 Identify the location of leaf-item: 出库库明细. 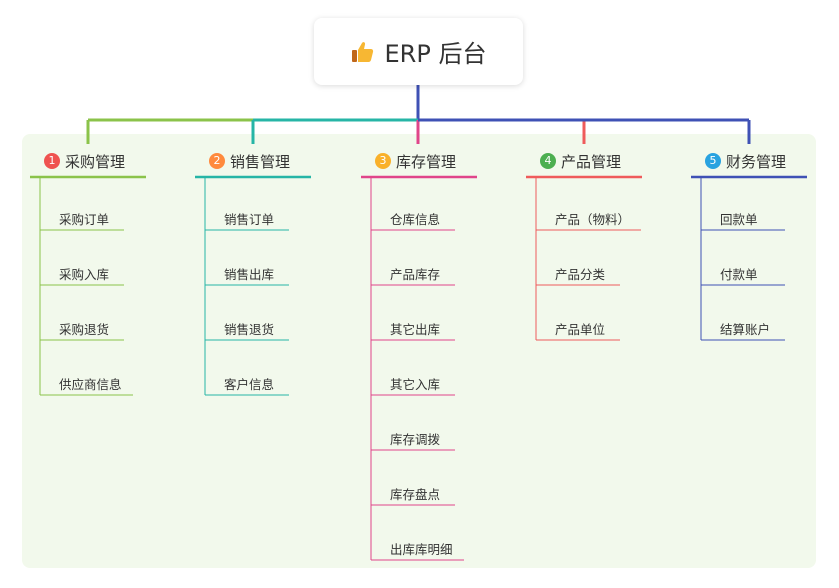
(421, 549).